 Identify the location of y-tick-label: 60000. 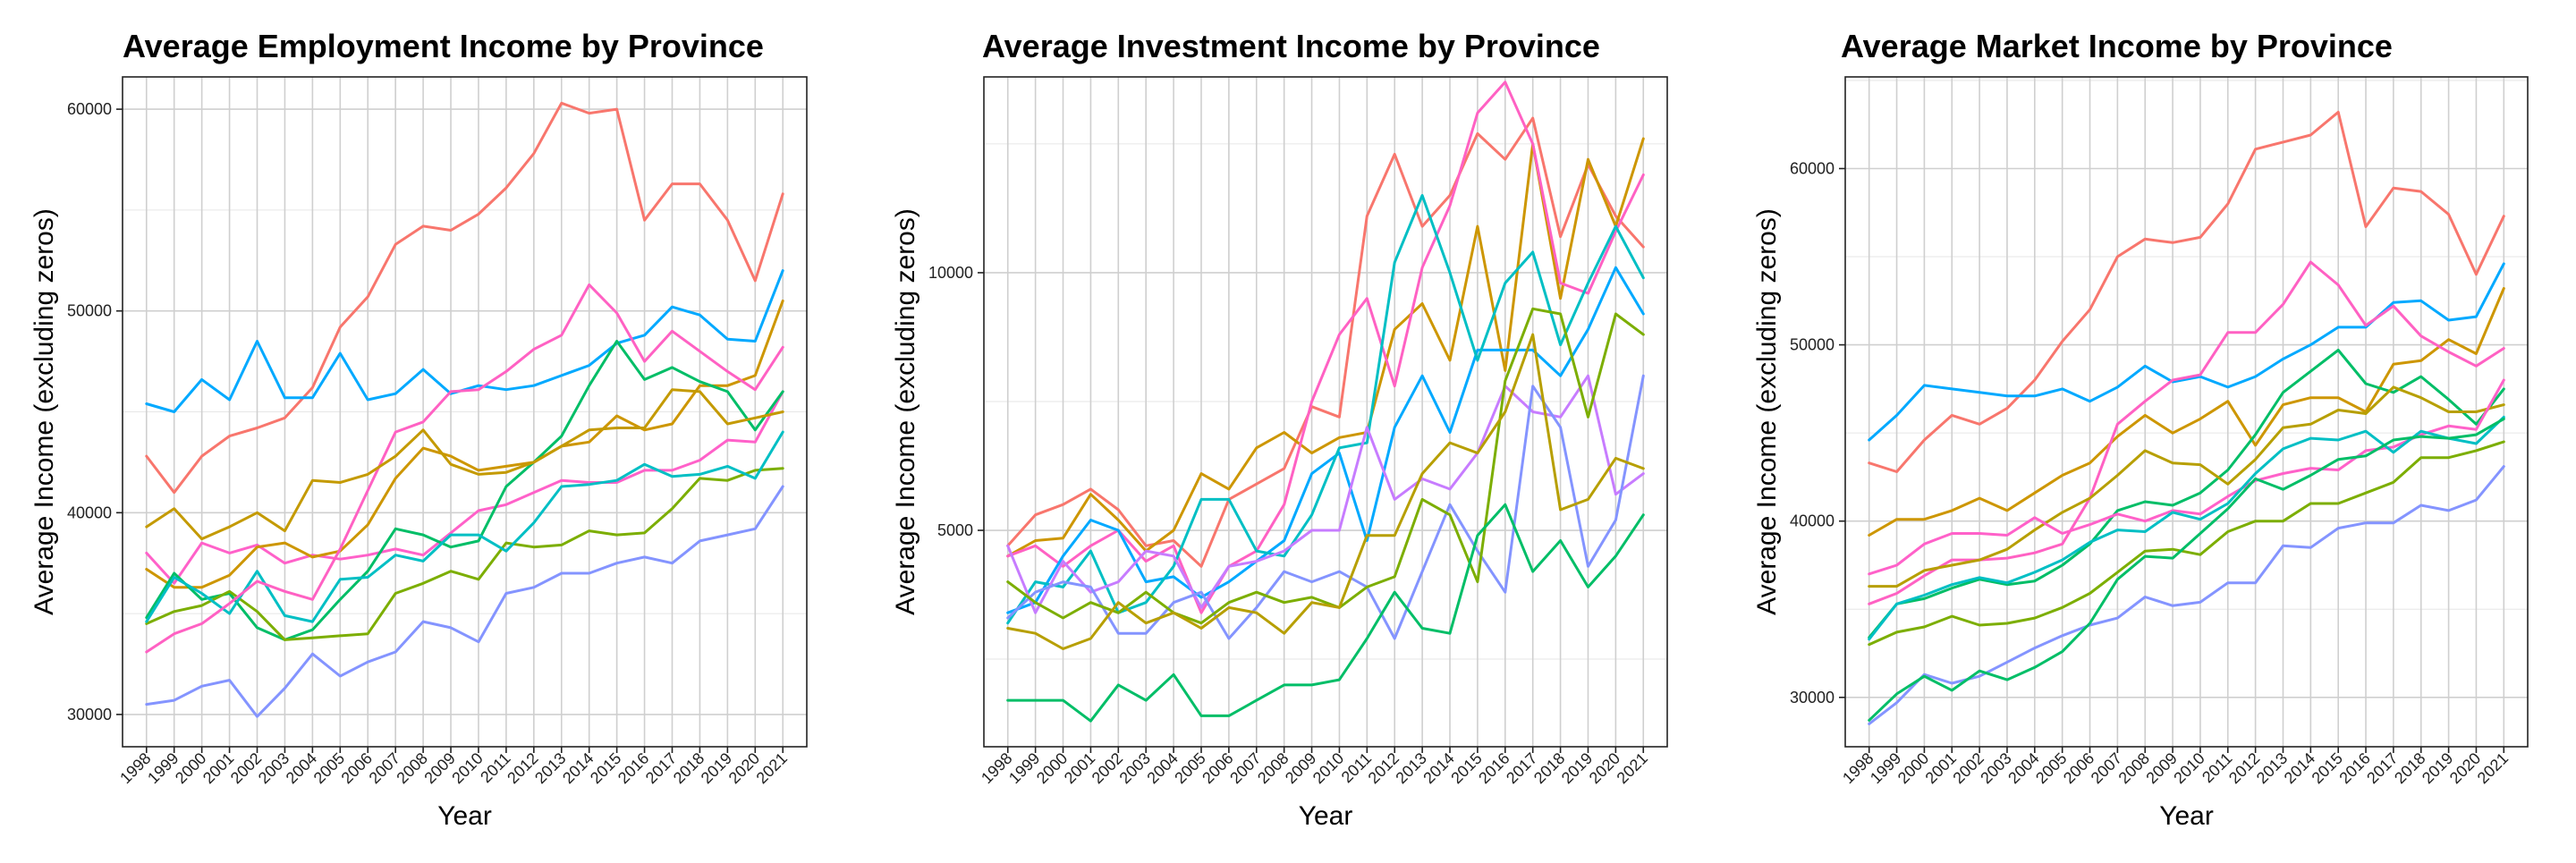
(89, 109).